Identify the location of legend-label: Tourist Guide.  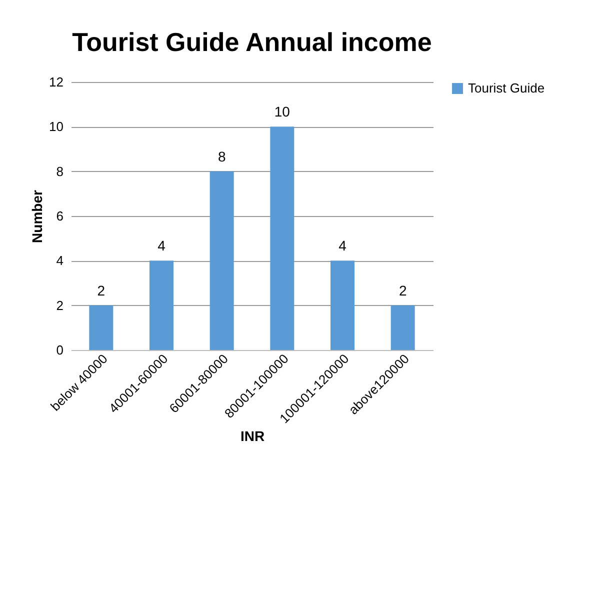
(506, 88).